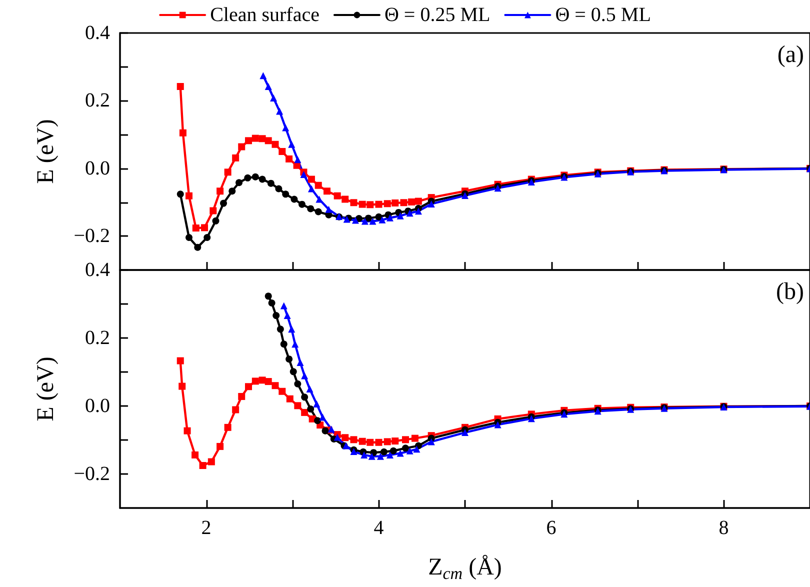 The image size is (810, 587). I want to click on x-tick-label: 6, so click(551, 528).